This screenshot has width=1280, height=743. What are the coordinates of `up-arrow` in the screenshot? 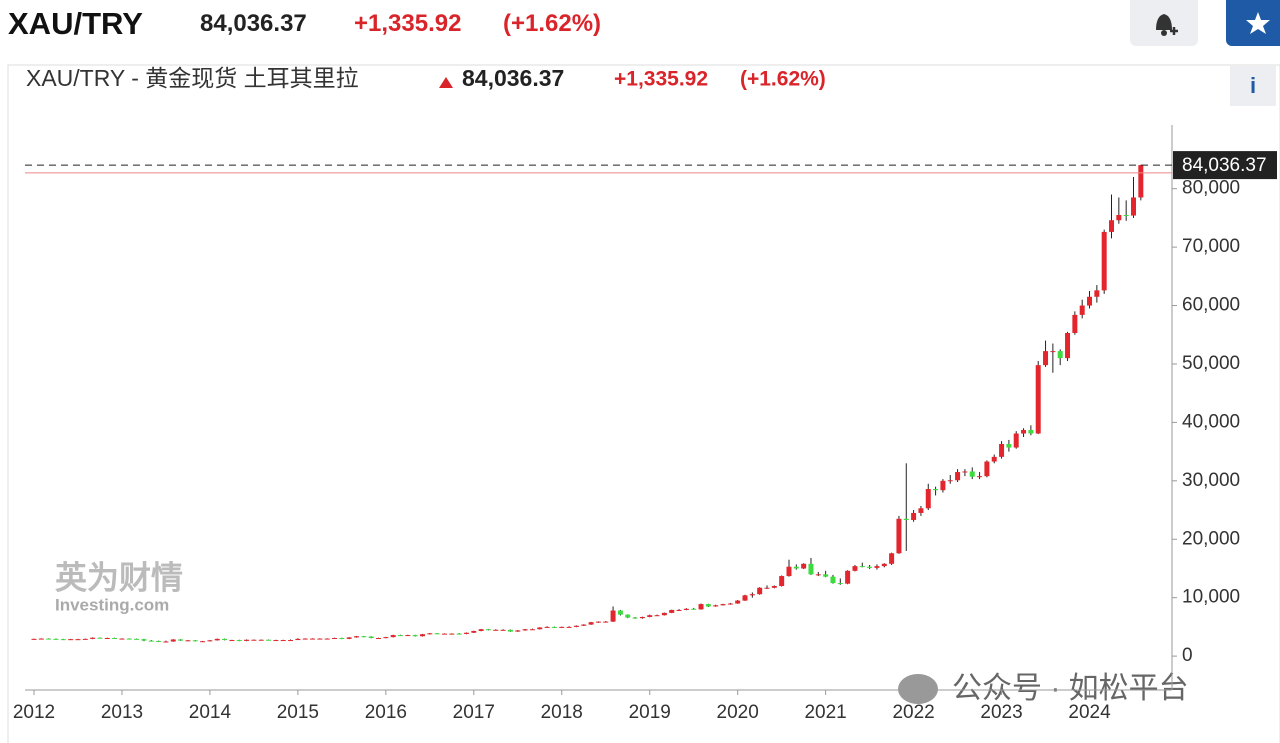 It's located at (446, 82).